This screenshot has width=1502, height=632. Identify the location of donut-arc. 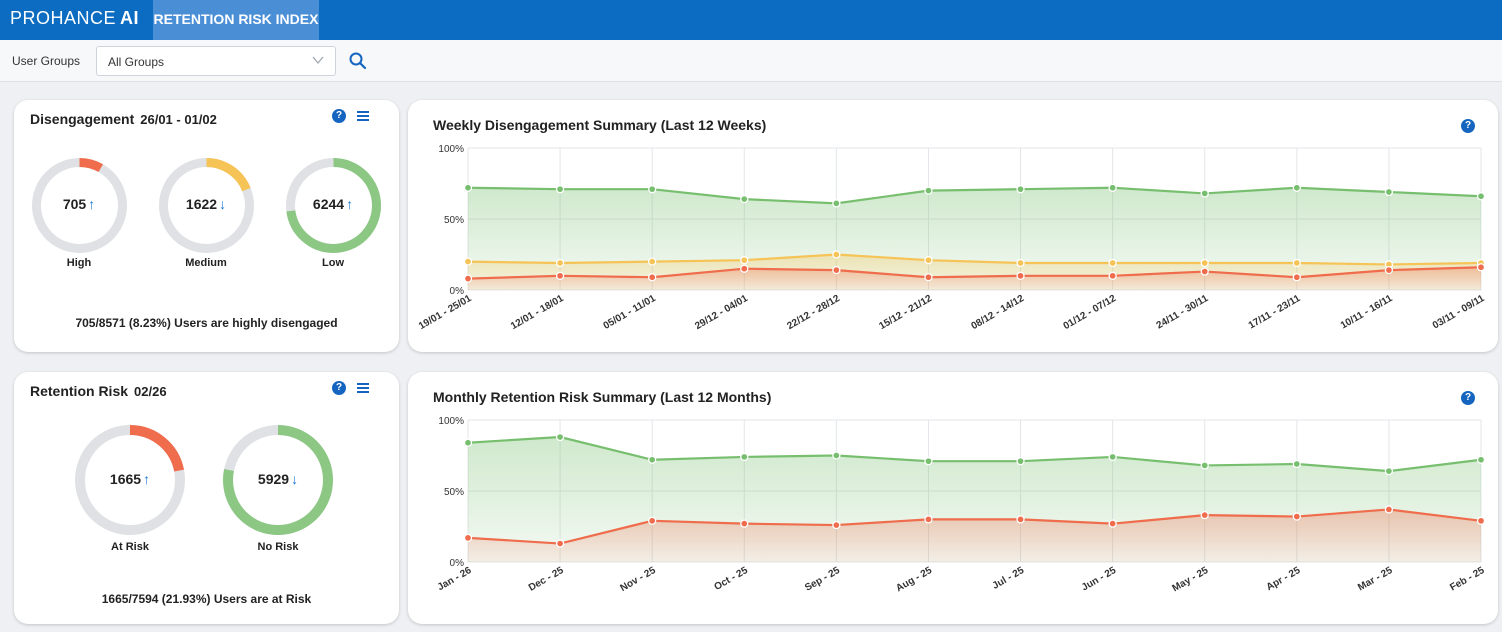
(130, 480).